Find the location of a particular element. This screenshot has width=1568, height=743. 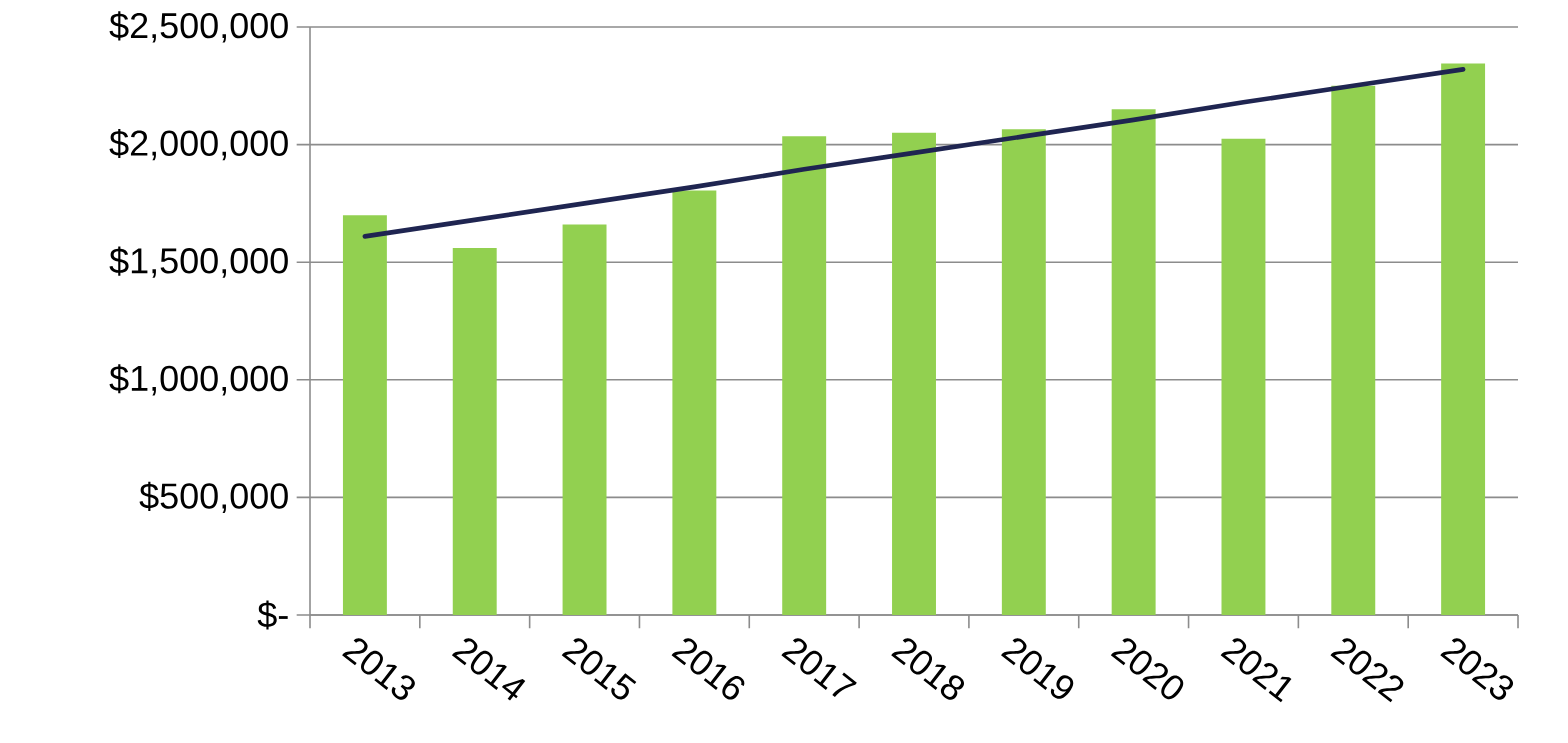

x-tick-label: 2019 is located at coordinates (1037, 668).